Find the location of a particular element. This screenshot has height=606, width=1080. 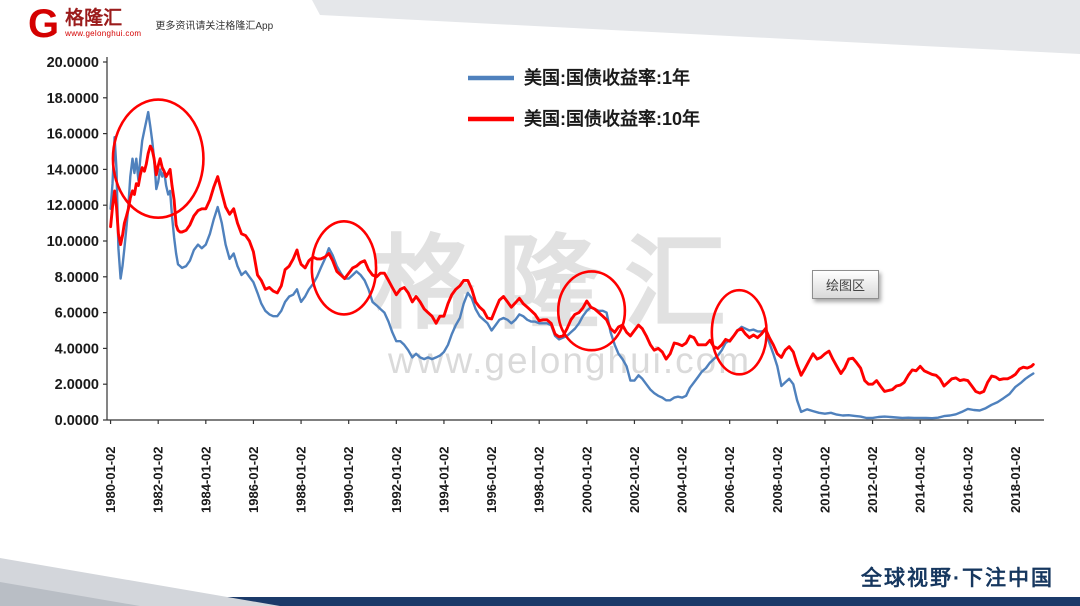

legend-label-1: 美国:国债收益率:1年 is located at coordinates (607, 77).